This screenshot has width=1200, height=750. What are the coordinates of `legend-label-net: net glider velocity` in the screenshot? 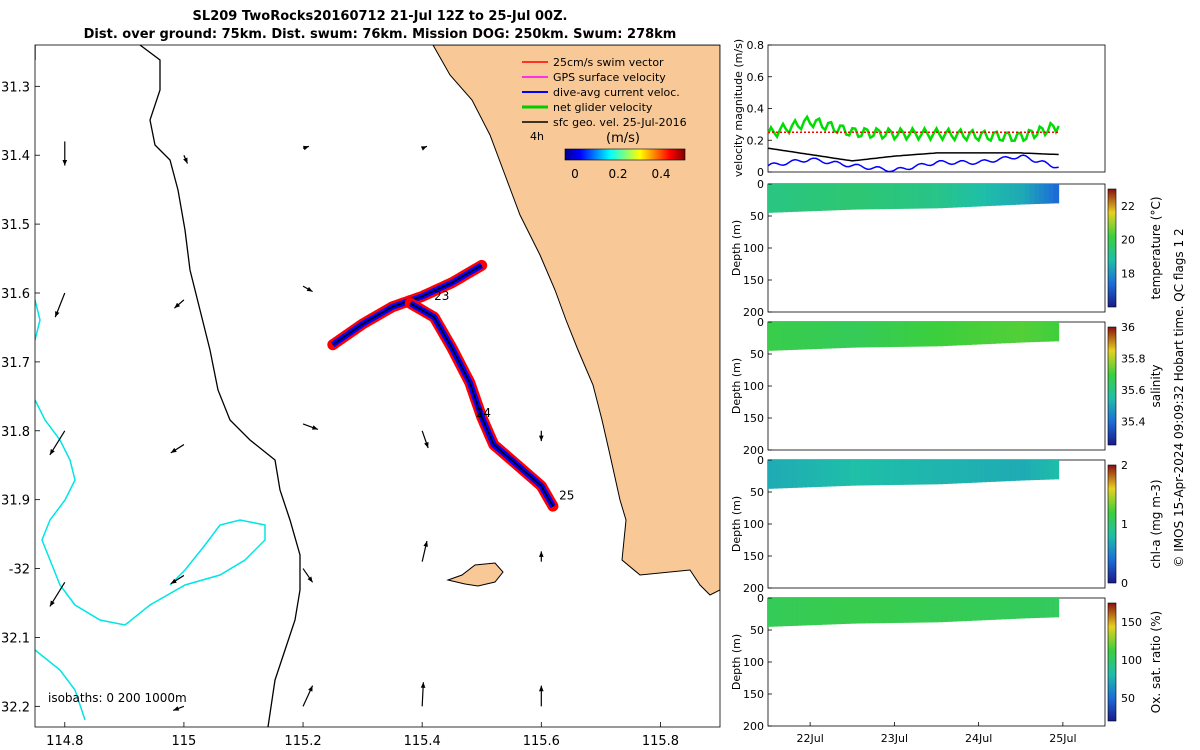 It's located at (603, 107).